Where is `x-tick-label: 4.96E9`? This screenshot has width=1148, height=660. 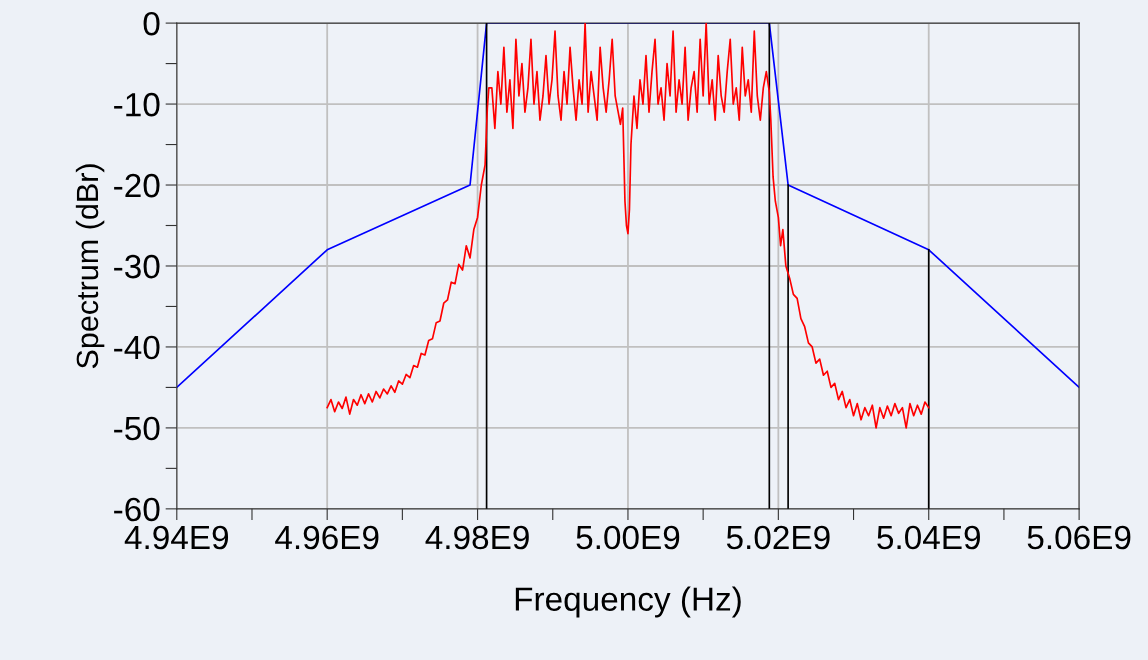
x-tick-label: 4.96E9 is located at coordinates (327, 537).